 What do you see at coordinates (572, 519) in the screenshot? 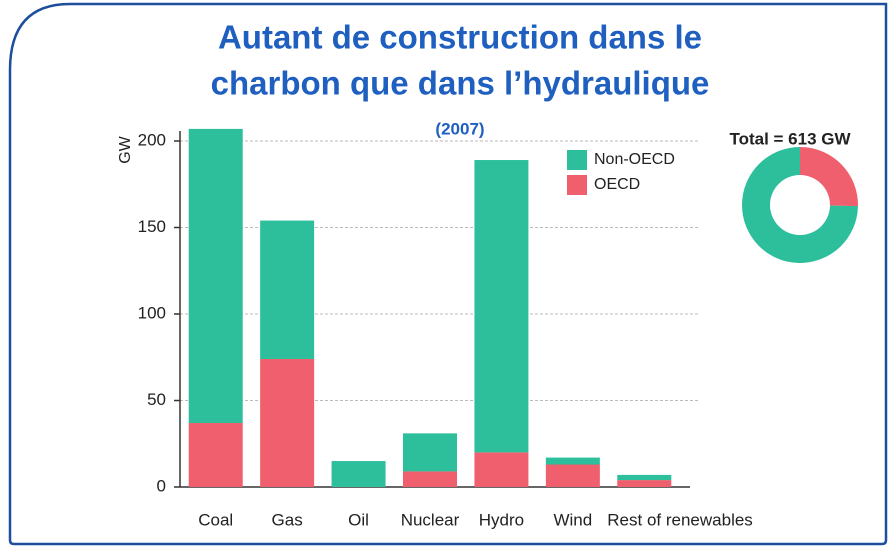
I see `x-tick-label: Wind` at bounding box center [572, 519].